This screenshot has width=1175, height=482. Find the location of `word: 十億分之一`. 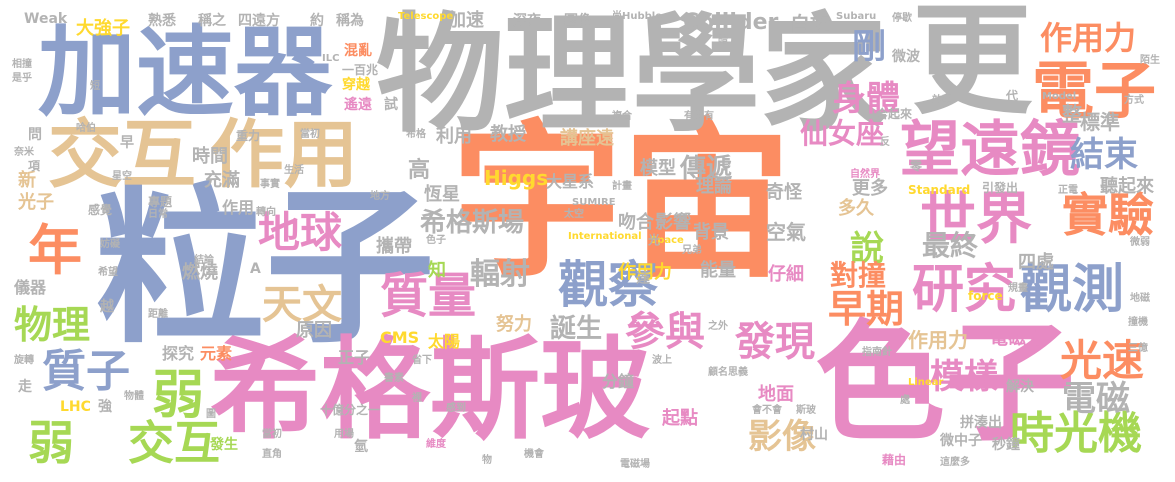

word: 十億分之一 is located at coordinates (350, 410).